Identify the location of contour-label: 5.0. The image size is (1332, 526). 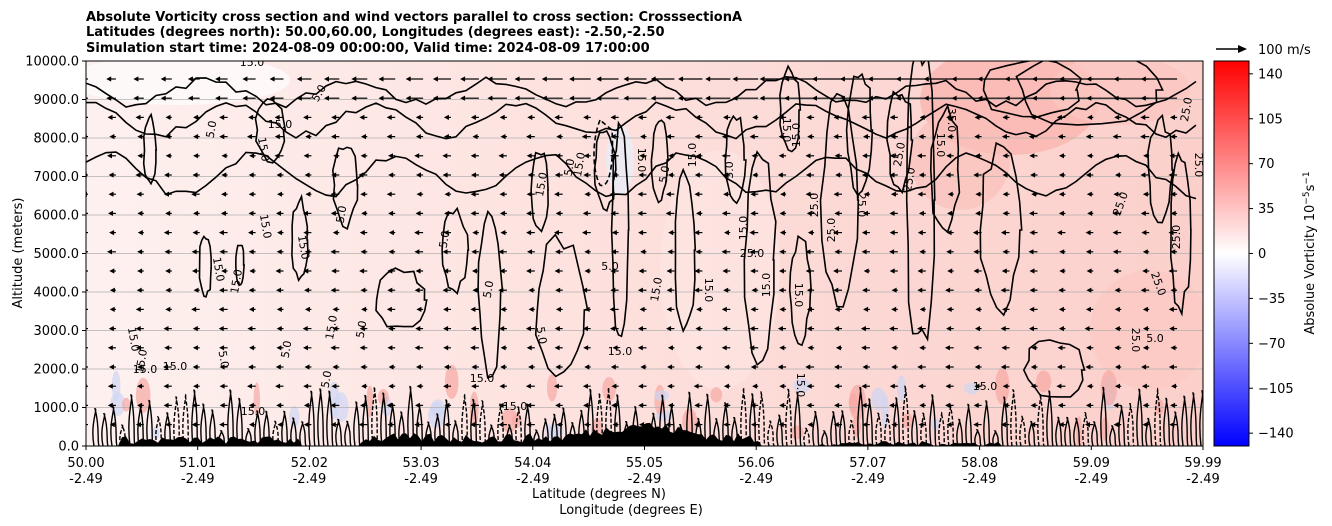
(729, 170).